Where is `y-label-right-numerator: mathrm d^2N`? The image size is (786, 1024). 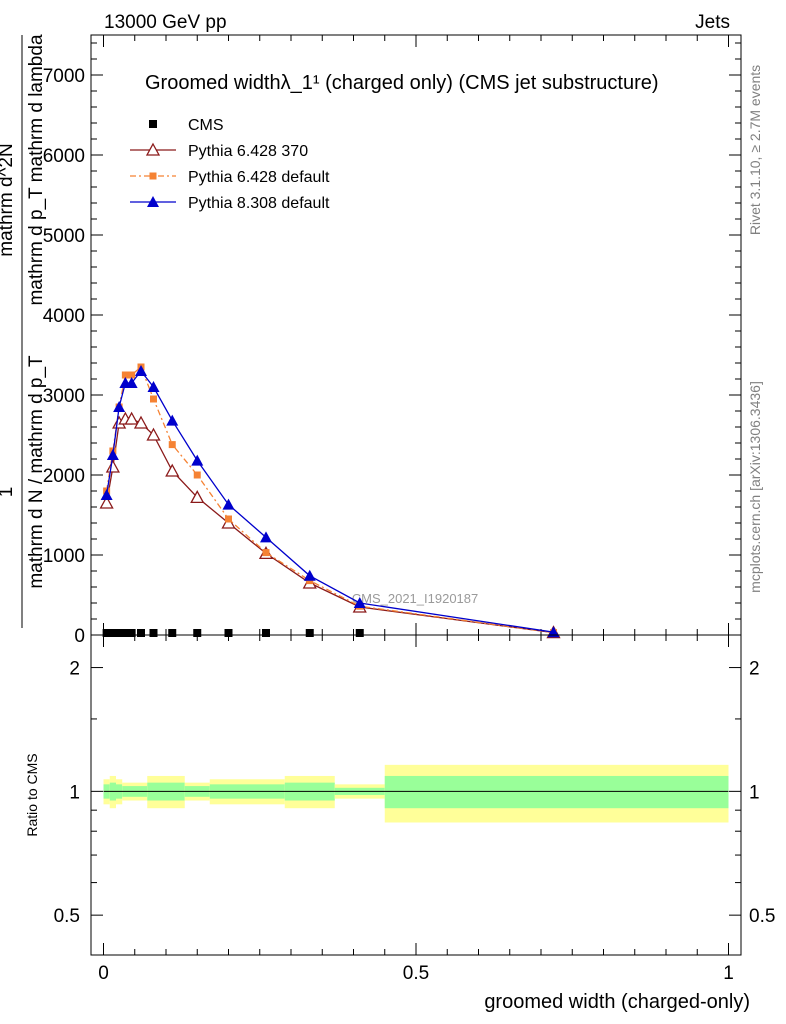
y-label-right-numerator: mathrm d^2N is located at coordinates (8, 199).